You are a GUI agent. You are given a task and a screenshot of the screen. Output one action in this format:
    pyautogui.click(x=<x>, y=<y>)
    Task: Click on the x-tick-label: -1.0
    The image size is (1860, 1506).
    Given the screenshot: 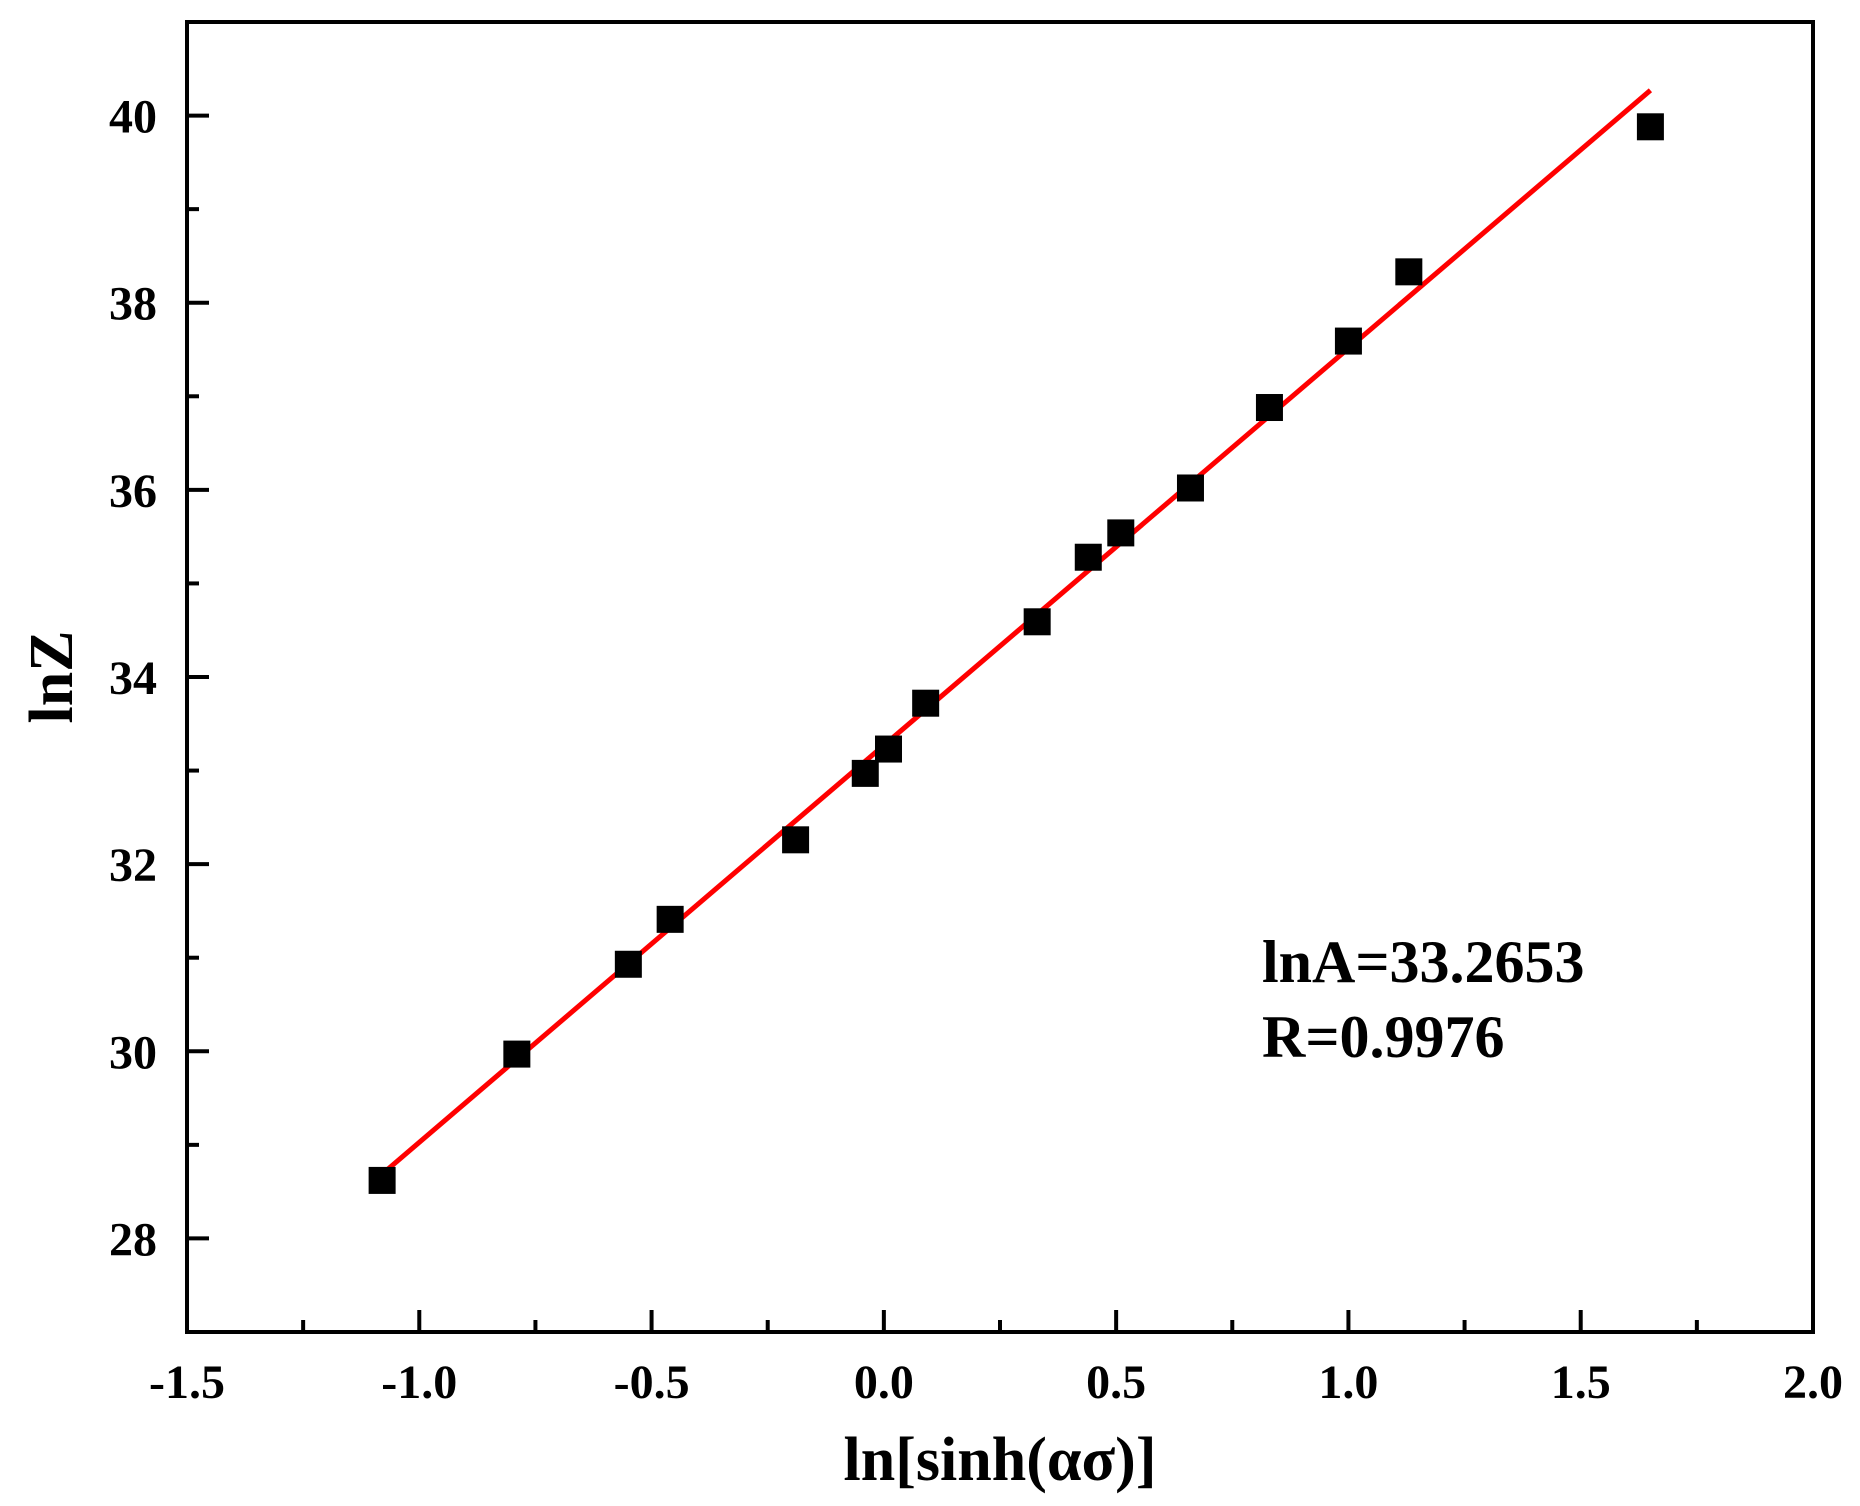 What is the action you would take?
    pyautogui.click(x=419, y=1382)
    